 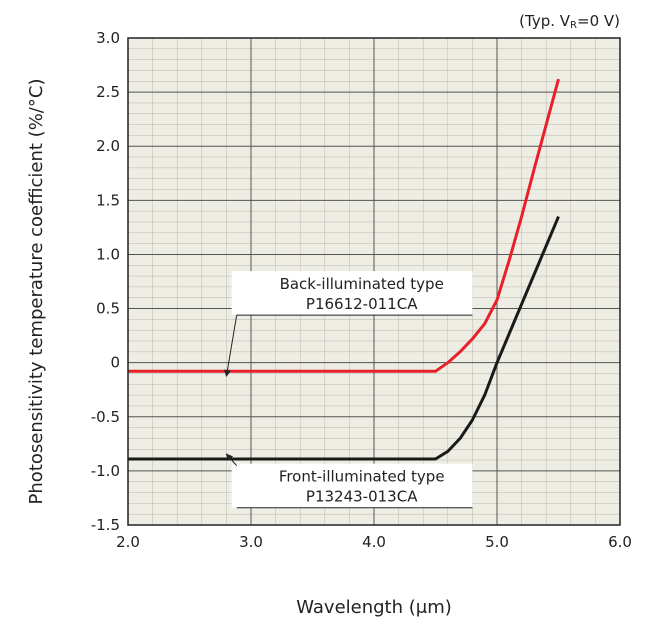 I want to click on y-tick-label: -0.5, so click(x=105, y=417).